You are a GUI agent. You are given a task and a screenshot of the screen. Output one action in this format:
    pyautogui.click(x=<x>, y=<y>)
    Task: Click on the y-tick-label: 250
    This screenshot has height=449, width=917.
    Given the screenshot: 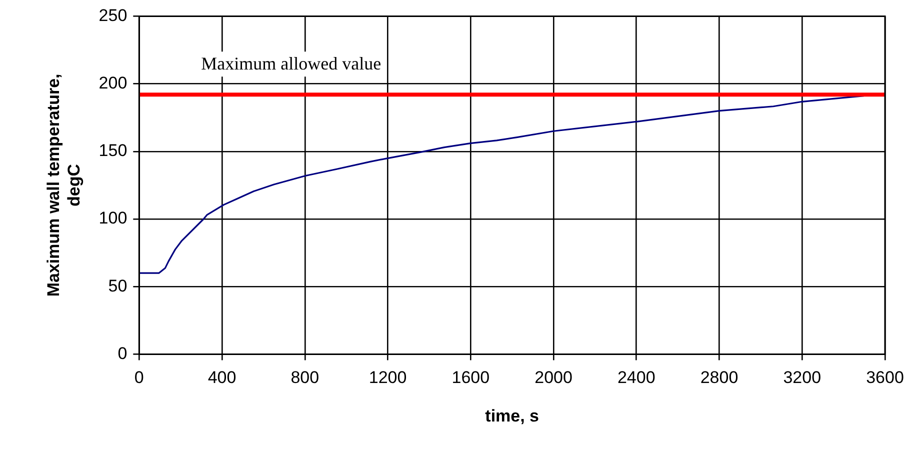 What is the action you would take?
    pyautogui.click(x=113, y=15)
    